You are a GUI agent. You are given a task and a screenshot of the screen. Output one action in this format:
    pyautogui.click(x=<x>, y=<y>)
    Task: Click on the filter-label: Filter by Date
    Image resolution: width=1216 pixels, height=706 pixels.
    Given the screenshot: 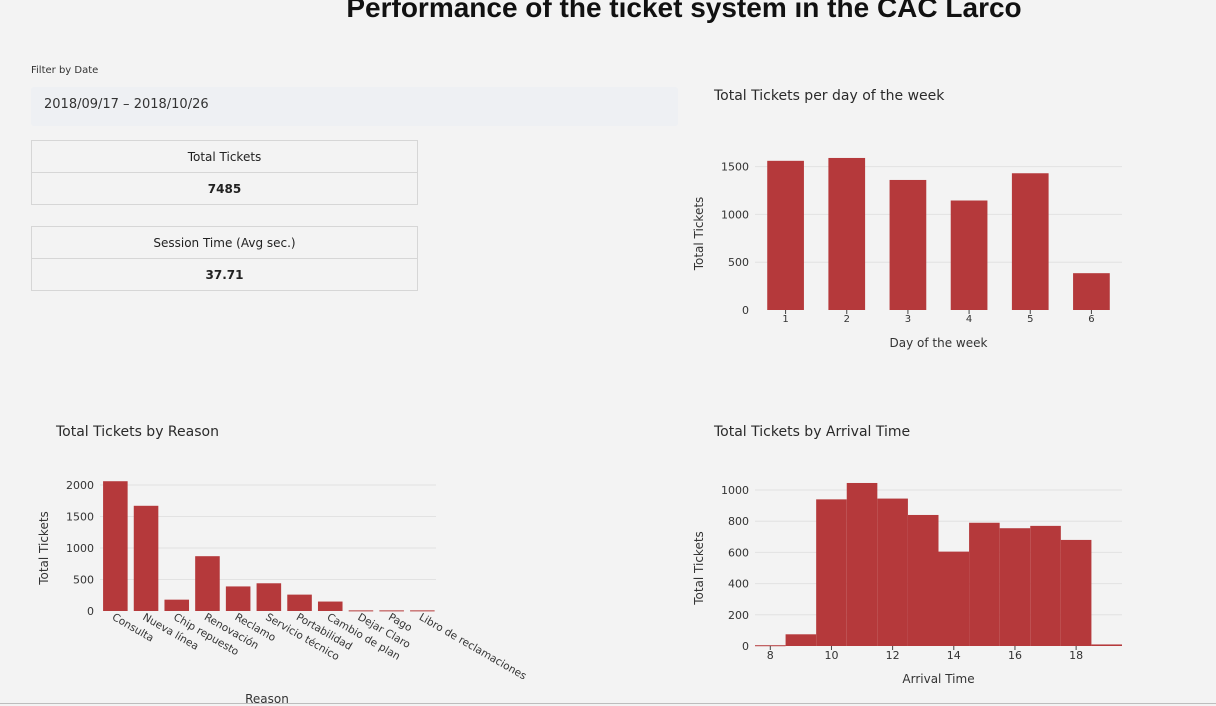 What is the action you would take?
    pyautogui.click(x=65, y=70)
    